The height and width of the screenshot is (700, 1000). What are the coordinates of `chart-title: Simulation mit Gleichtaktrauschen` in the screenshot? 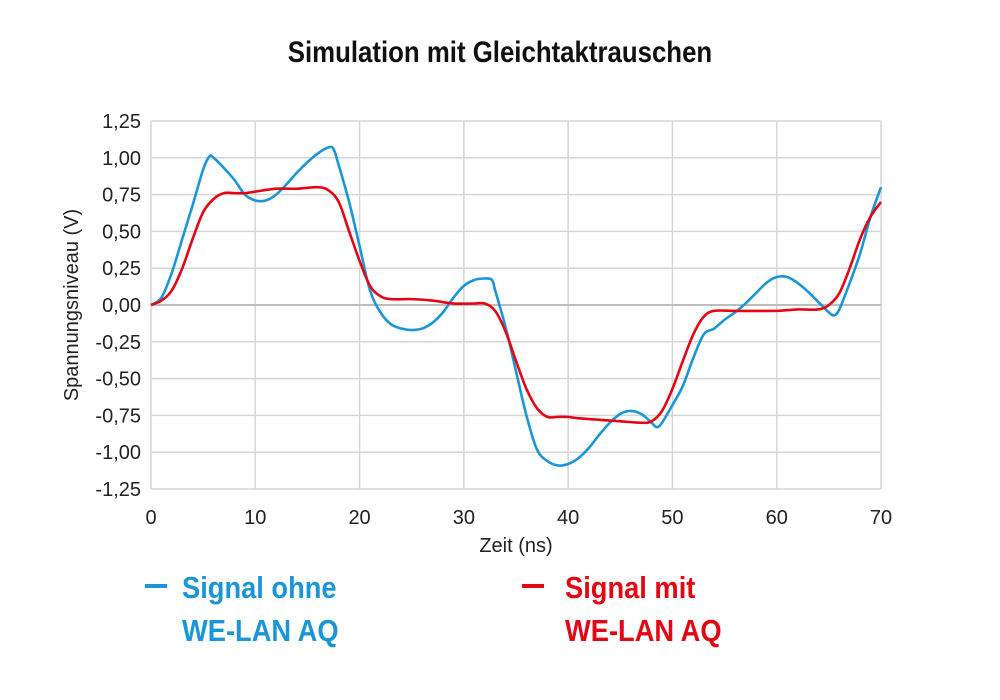 It's located at (500, 52).